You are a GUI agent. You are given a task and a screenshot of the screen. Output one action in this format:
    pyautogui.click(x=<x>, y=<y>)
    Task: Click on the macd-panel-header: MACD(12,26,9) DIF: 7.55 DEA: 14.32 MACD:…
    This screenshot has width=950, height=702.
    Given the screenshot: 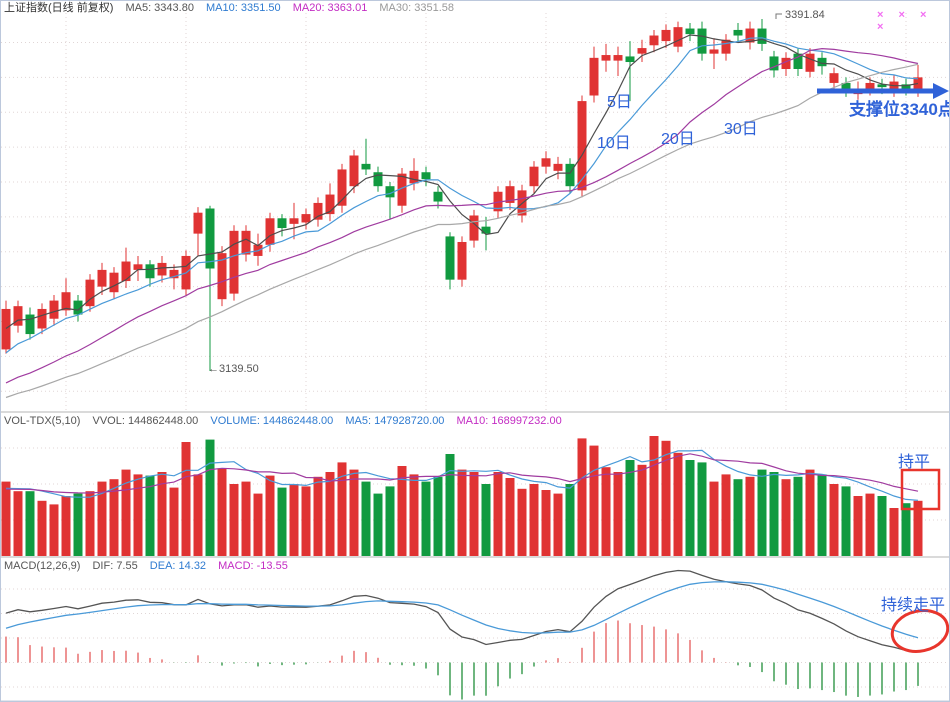 What is the action you would take?
    pyautogui.click(x=150, y=566)
    